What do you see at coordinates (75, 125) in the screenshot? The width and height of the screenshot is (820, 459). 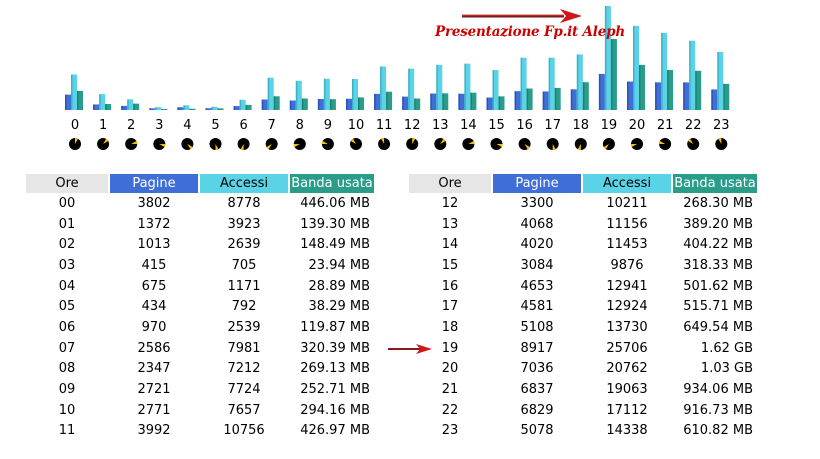 I see `tick-label: 0` at bounding box center [75, 125].